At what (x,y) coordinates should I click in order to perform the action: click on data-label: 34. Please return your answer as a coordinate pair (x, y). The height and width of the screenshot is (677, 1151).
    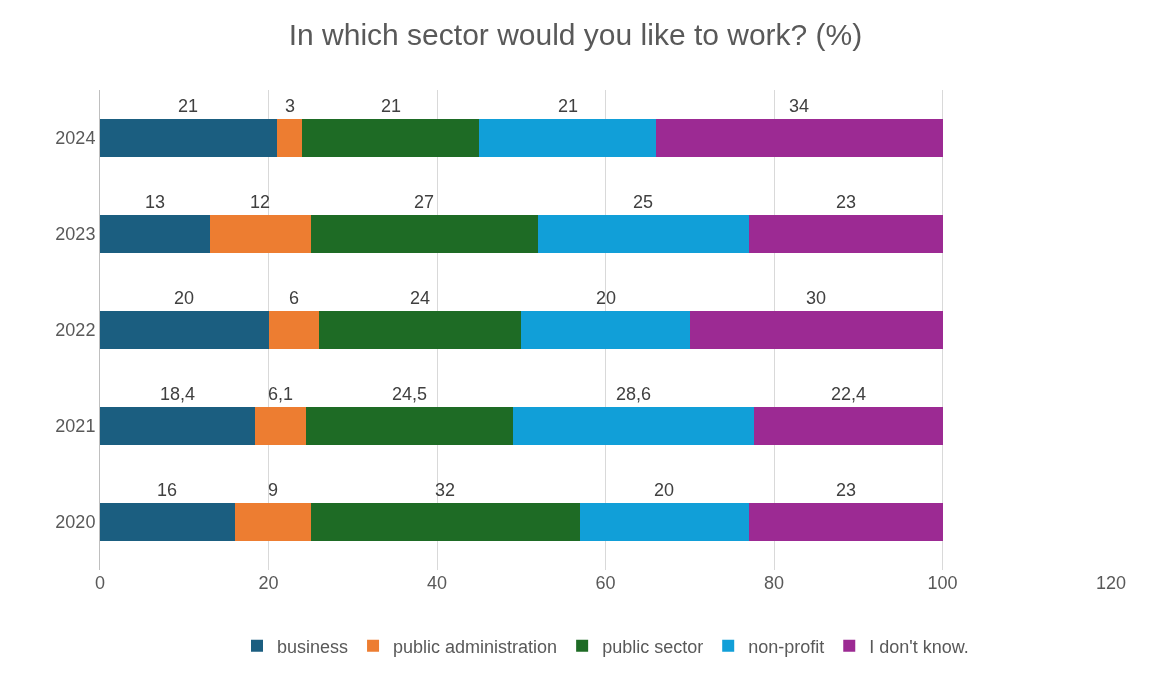
    Looking at the image, I should click on (799, 106).